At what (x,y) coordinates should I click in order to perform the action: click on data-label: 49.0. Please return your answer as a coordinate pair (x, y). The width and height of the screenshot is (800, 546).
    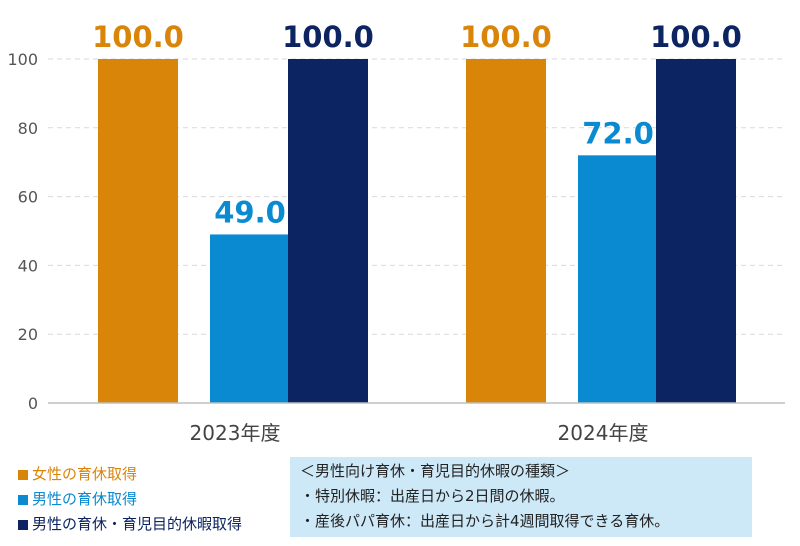
    Looking at the image, I should click on (250, 212).